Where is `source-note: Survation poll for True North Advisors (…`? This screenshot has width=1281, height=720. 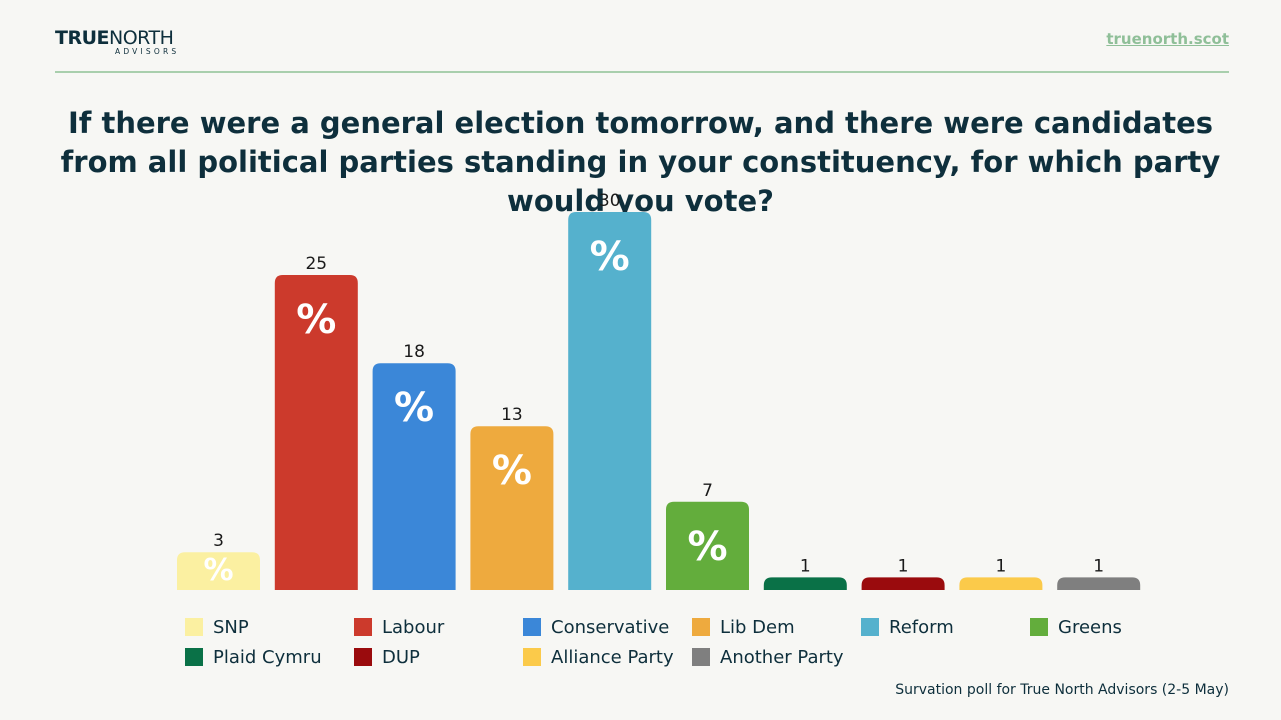
source-note: Survation poll for True North Advisors (… is located at coordinates (1062, 690).